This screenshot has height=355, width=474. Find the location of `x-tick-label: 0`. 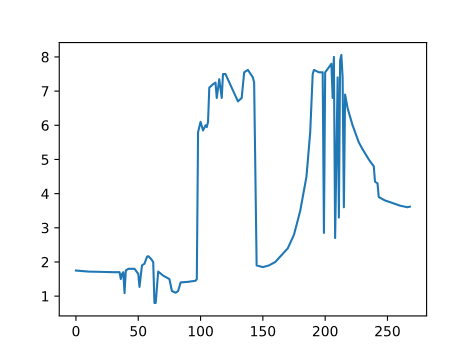

x-tick-label: 0 is located at coordinates (76, 331).